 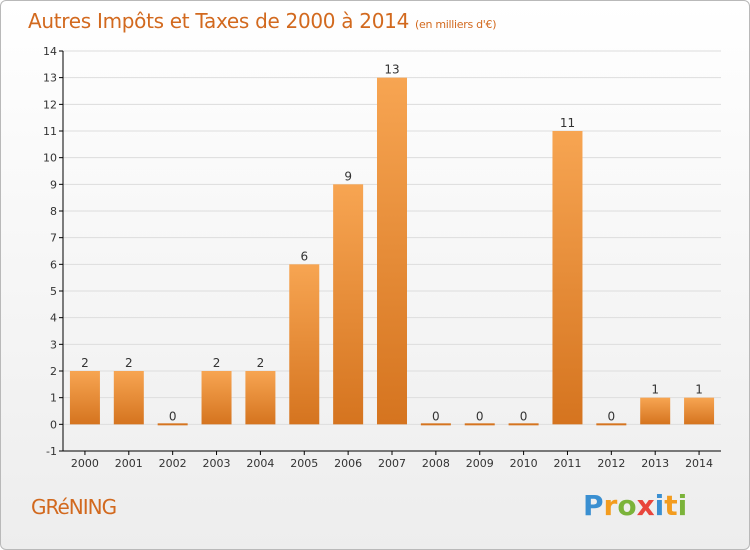 What do you see at coordinates (567, 123) in the screenshot?
I see `data-label-2011: 11` at bounding box center [567, 123].